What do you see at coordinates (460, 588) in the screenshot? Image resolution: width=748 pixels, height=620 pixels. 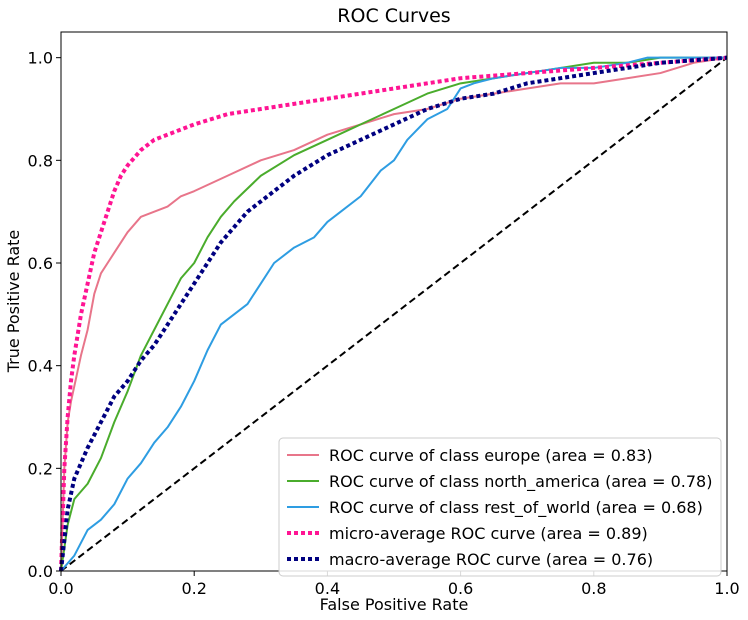 I see `x-tick-label: 0.6` at bounding box center [460, 588].